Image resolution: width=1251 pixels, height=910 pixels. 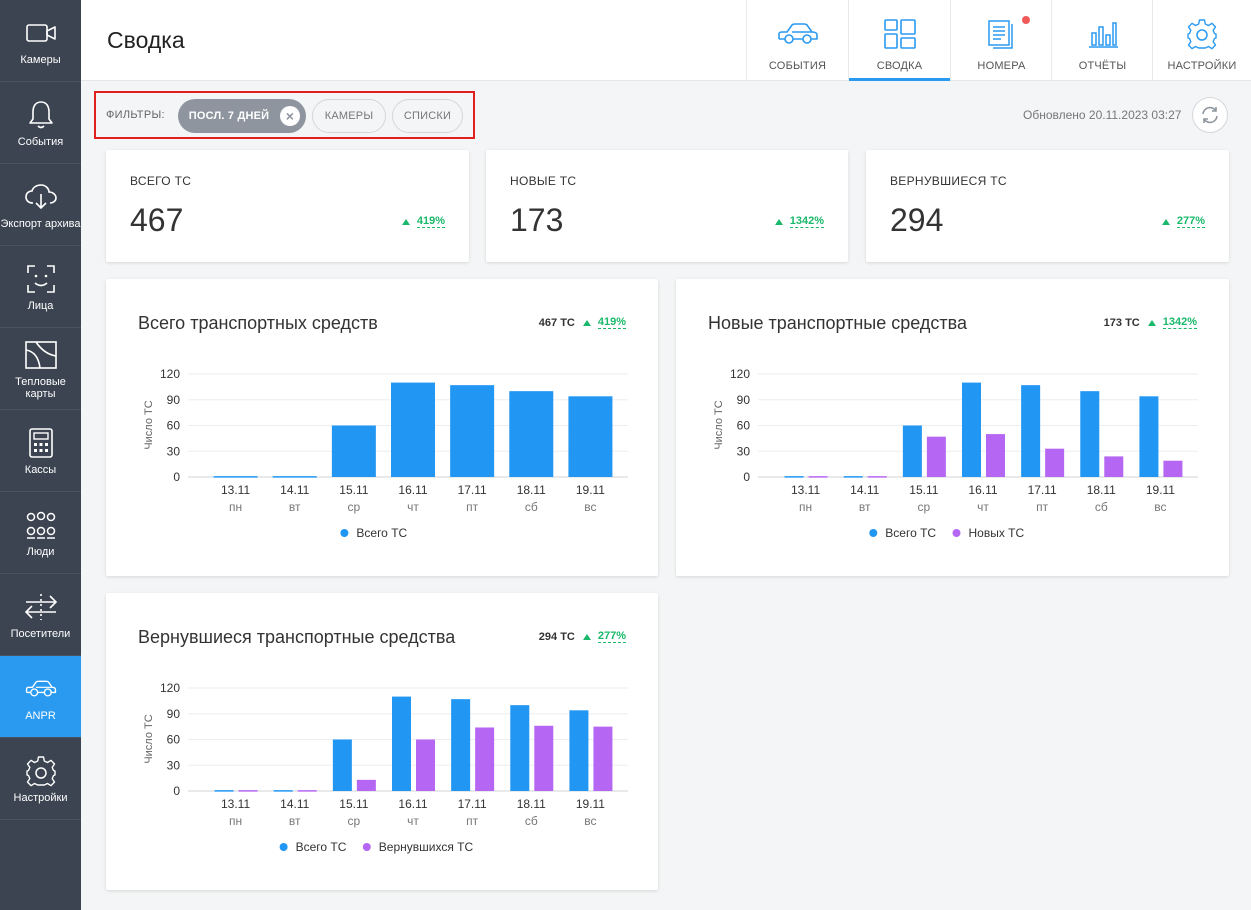 I want to click on tab-settings: НАСТРОЙКИ, so click(x=1201, y=40).